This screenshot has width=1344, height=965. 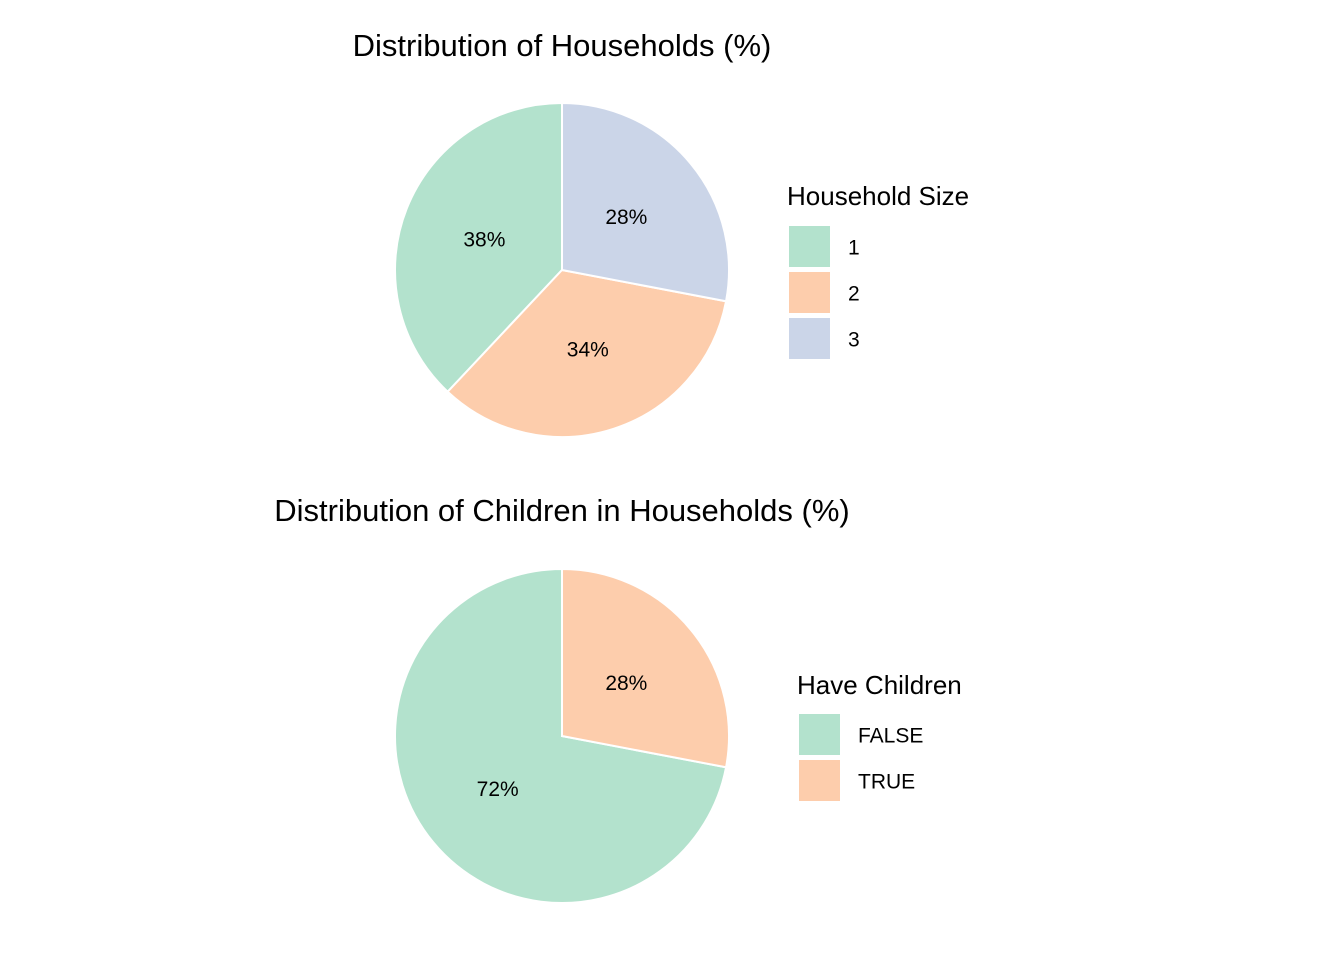 What do you see at coordinates (626, 683) in the screenshot?
I see `slice-label-true: 28%` at bounding box center [626, 683].